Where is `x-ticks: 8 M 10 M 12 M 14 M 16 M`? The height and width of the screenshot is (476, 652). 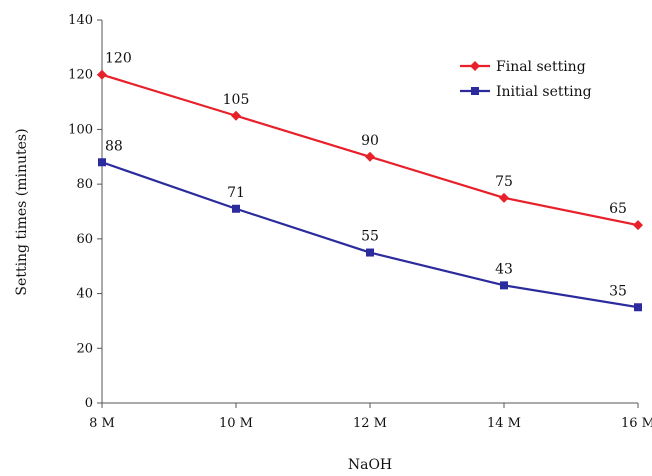 x-ticks: 8 M 10 M 12 M 14 M 16 M is located at coordinates (370, 417).